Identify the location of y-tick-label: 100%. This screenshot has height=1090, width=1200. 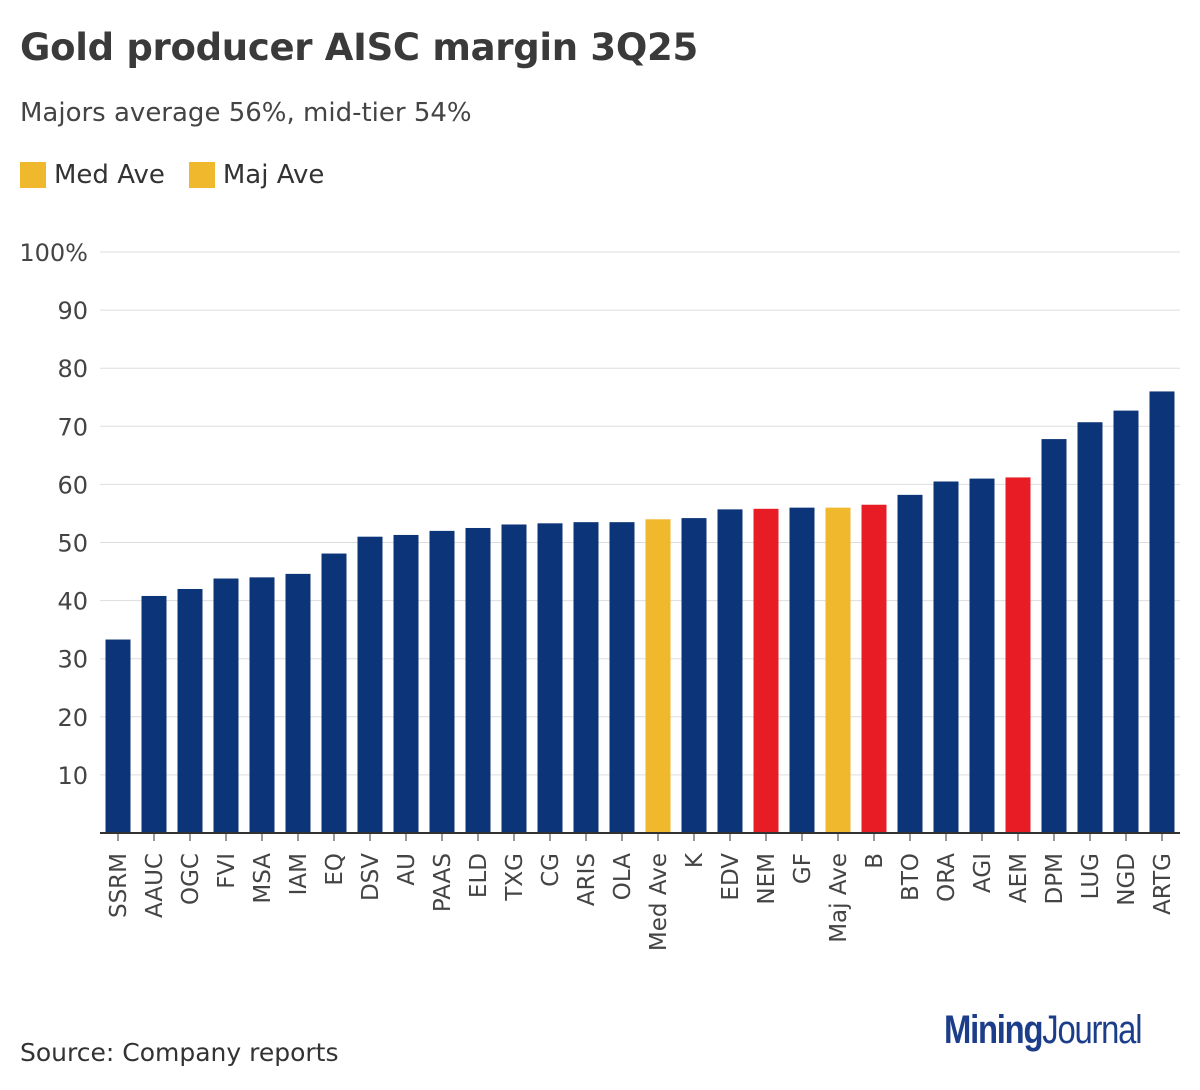
(53, 253).